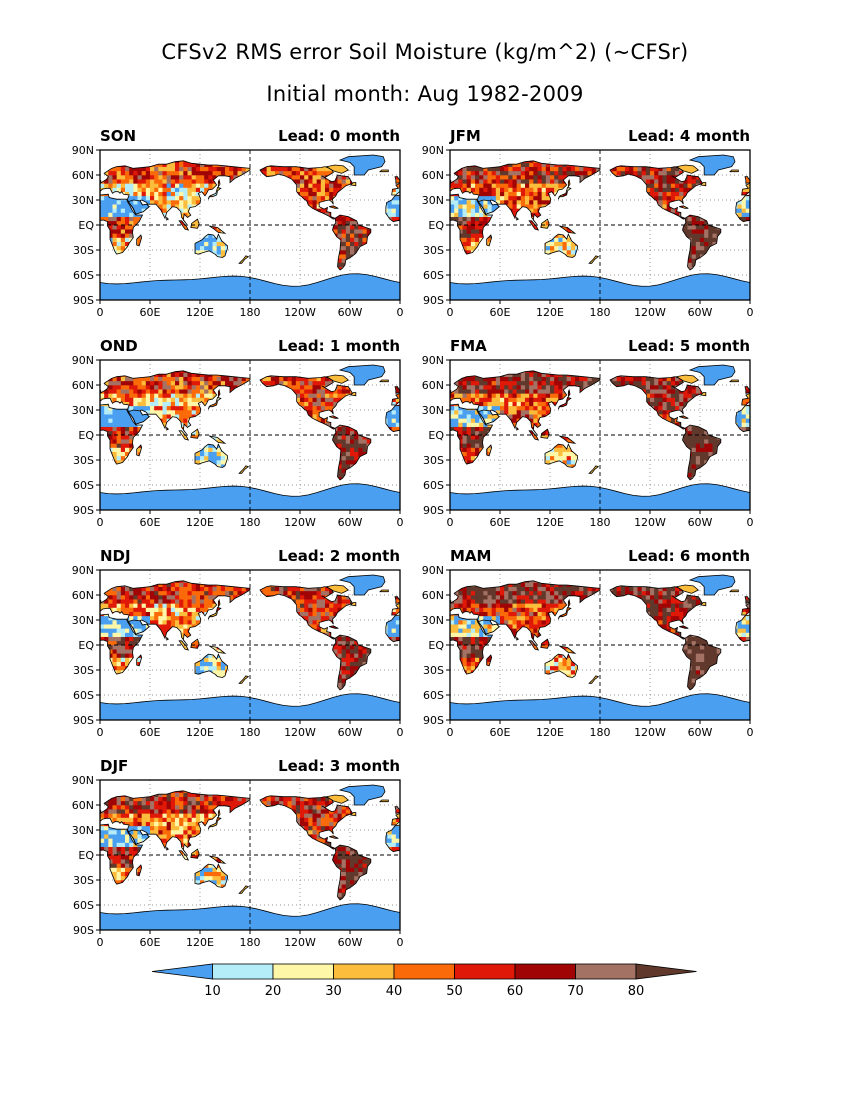  What do you see at coordinates (468, 346) in the screenshot?
I see `panel-season-label: FMA` at bounding box center [468, 346].